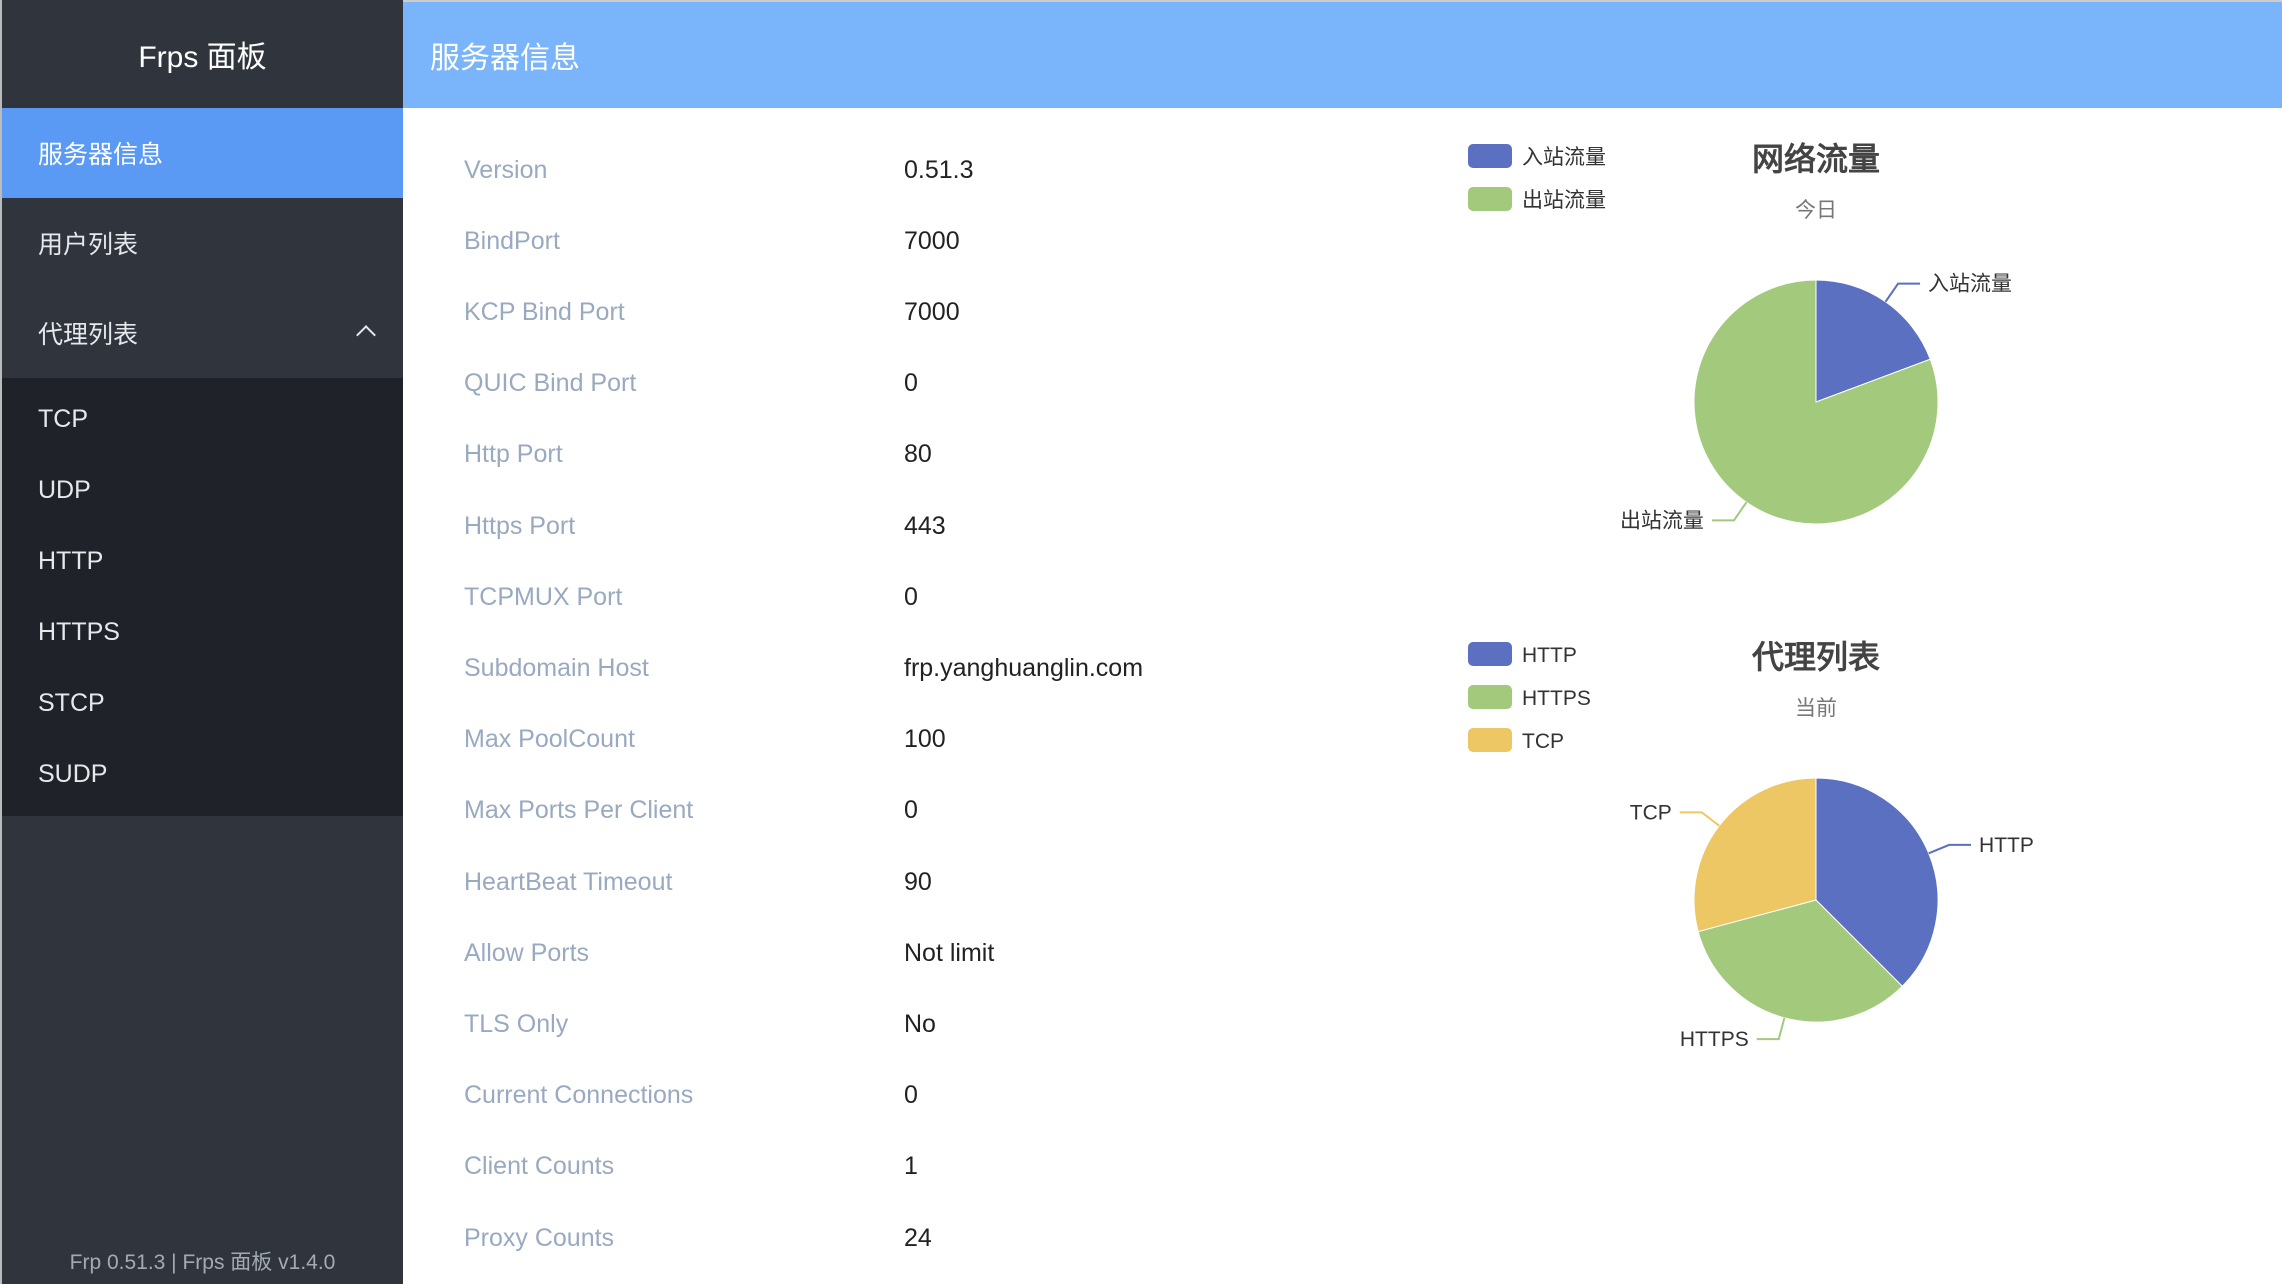 The width and height of the screenshot is (2282, 1284). Describe the element at coordinates (1651, 812) in the screenshot. I see `slice-label: TCP` at that location.